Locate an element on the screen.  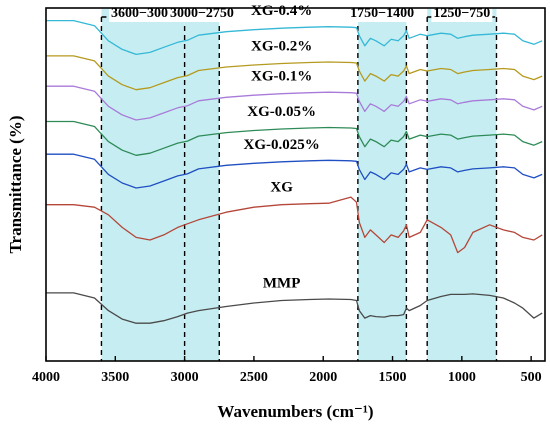
series-label-MMP: MMP is located at coordinates (281, 283).